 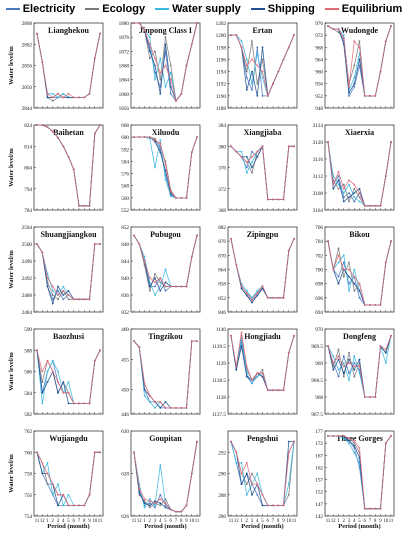 What do you see at coordinates (124, 24) in the screenshot?
I see `y-tick-label: 1880` at bounding box center [124, 24].